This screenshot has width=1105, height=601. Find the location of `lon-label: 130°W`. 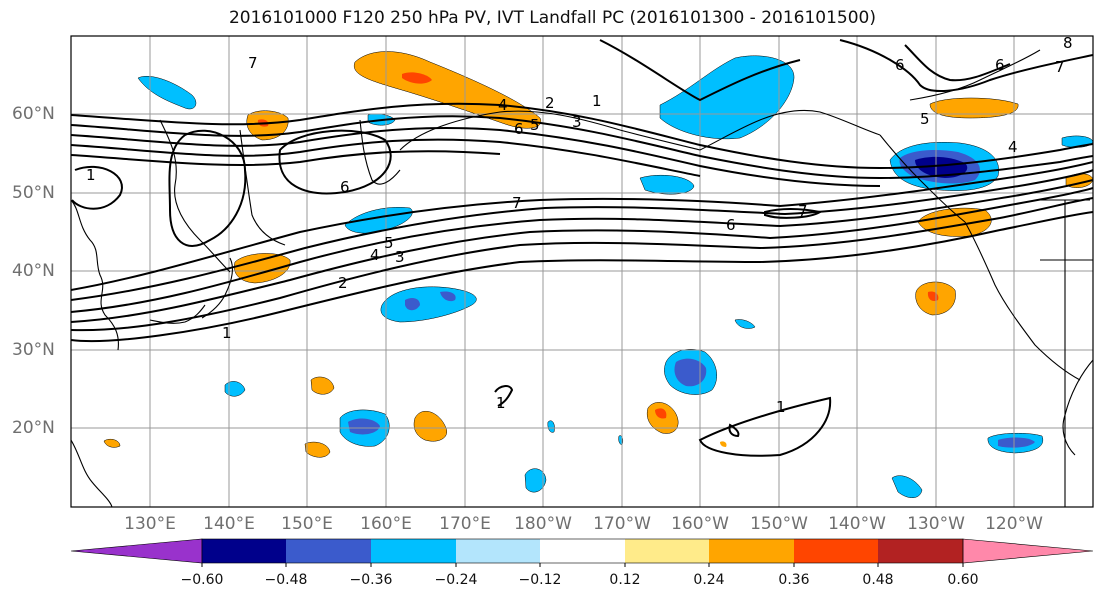

lon-label: 130°W is located at coordinates (936, 524).